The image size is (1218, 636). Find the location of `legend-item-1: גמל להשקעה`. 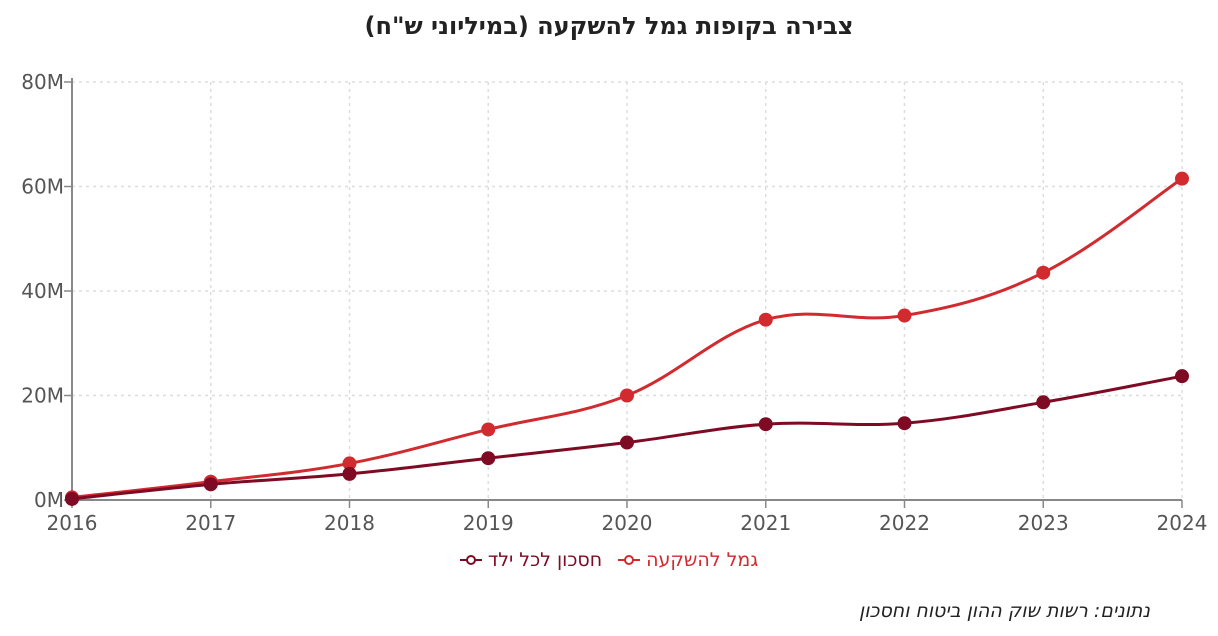

legend-item-1: גמל להשקעה is located at coordinates (688, 560).